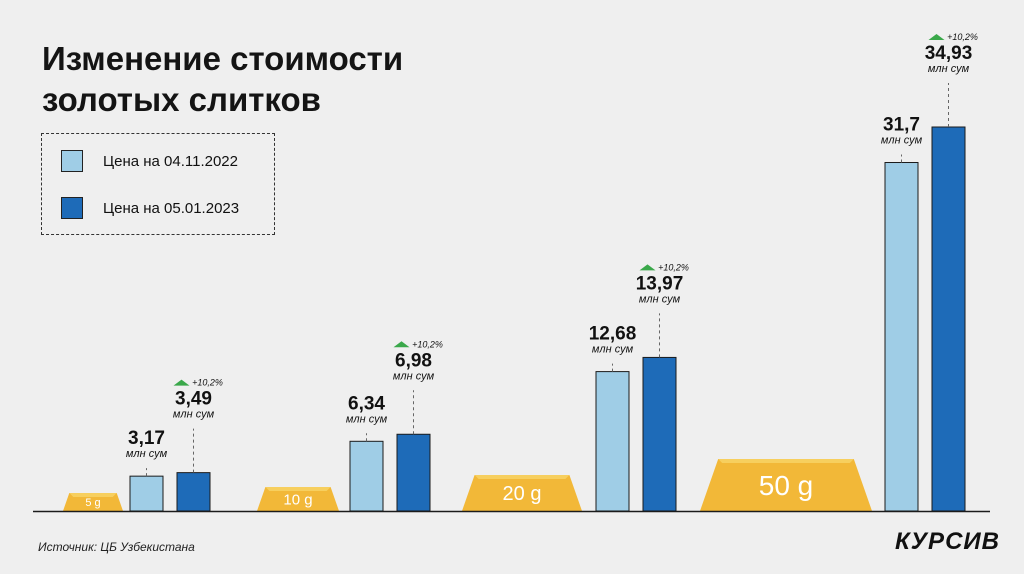 This screenshot has height=574, width=1024. What do you see at coordinates (146, 438) in the screenshot?
I see `value-label-s0-0: 3,17` at bounding box center [146, 438].